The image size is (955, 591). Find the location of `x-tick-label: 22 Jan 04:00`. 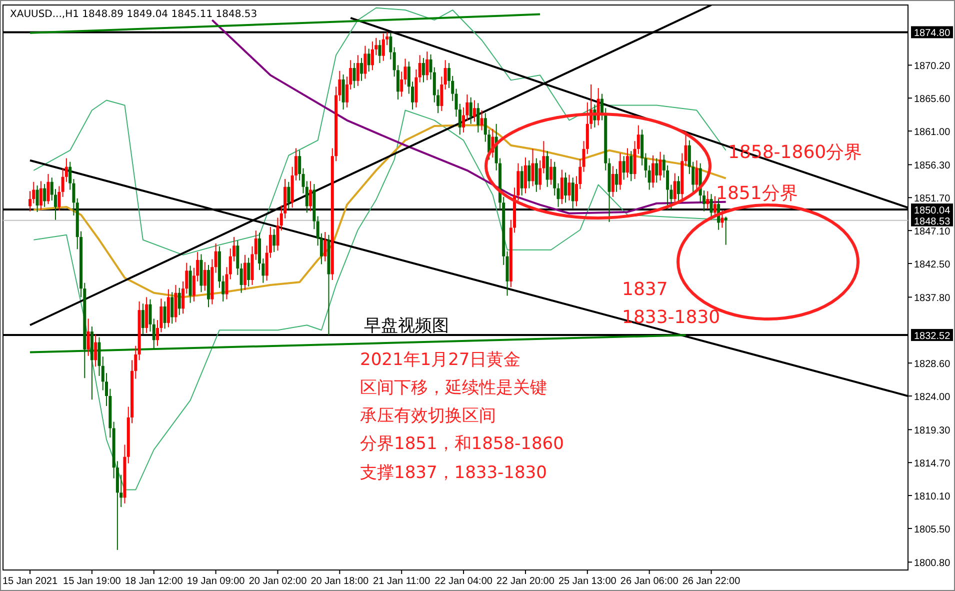

x-tick-label: 22 Jan 04:00 is located at coordinates (463, 581).